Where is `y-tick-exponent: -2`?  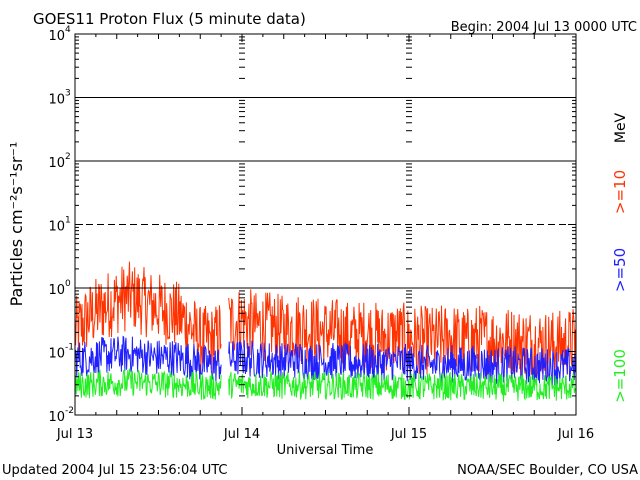
y-tick-exponent: -2 is located at coordinates (69, 411).